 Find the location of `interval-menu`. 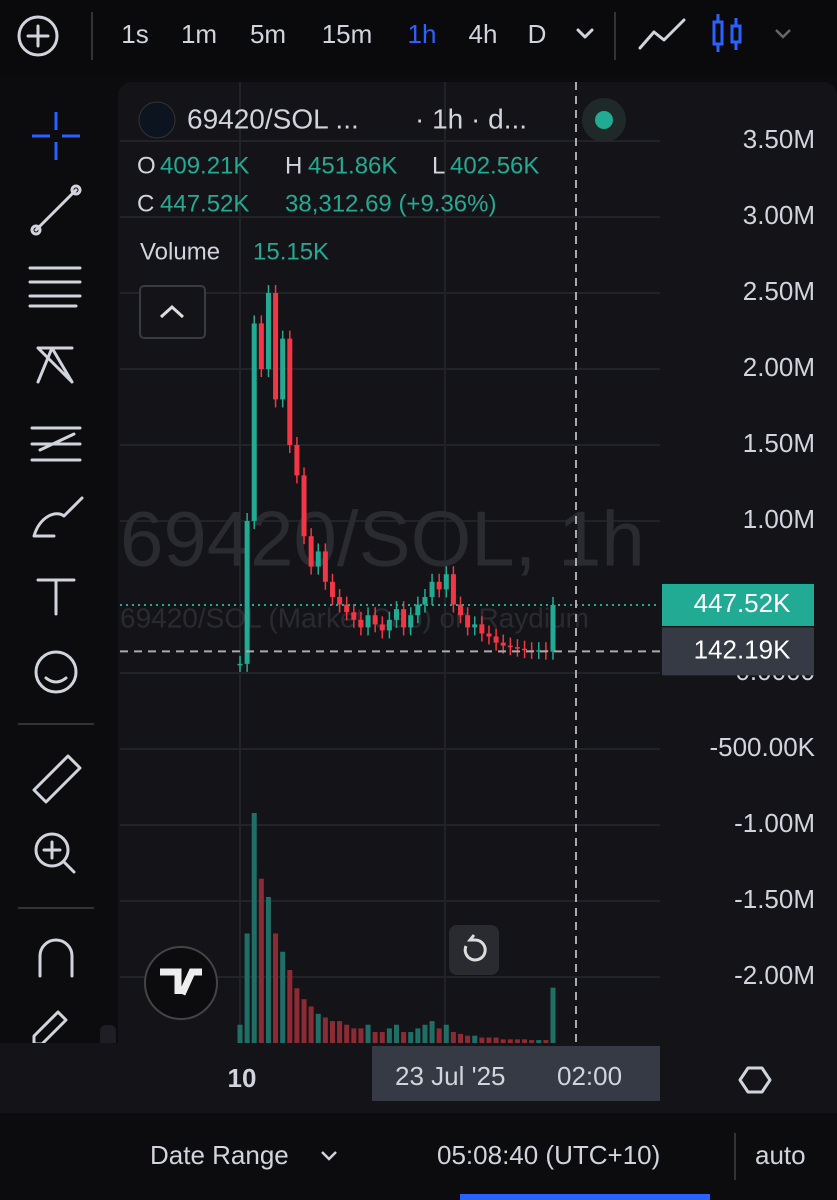

interval-menu is located at coordinates (585, 33).